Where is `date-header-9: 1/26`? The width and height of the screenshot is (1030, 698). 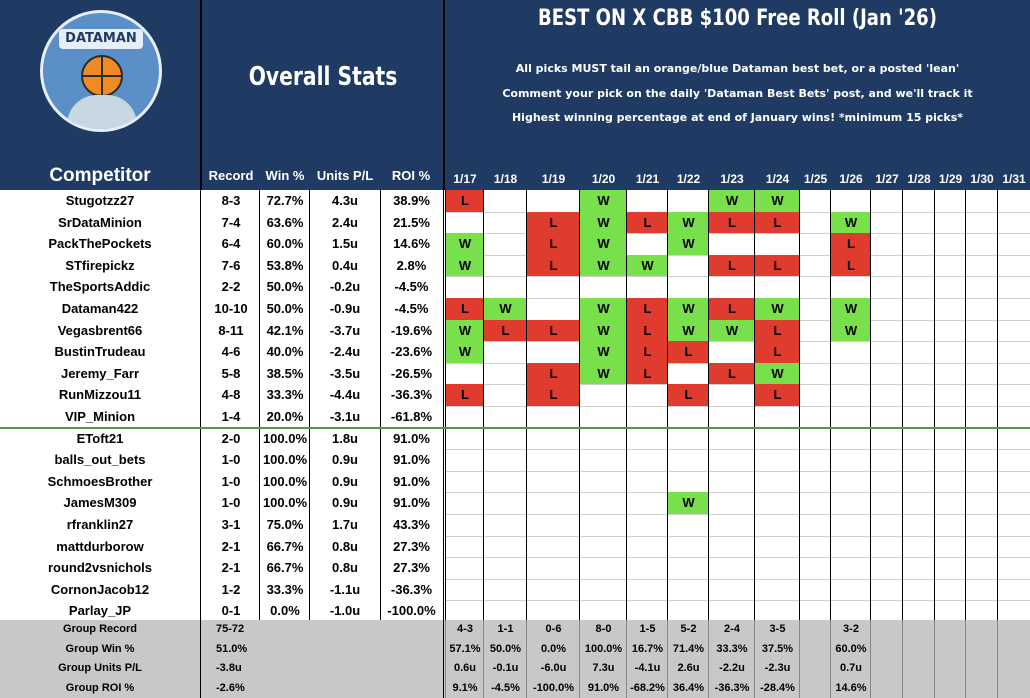 date-header-9: 1/26 is located at coordinates (851, 179).